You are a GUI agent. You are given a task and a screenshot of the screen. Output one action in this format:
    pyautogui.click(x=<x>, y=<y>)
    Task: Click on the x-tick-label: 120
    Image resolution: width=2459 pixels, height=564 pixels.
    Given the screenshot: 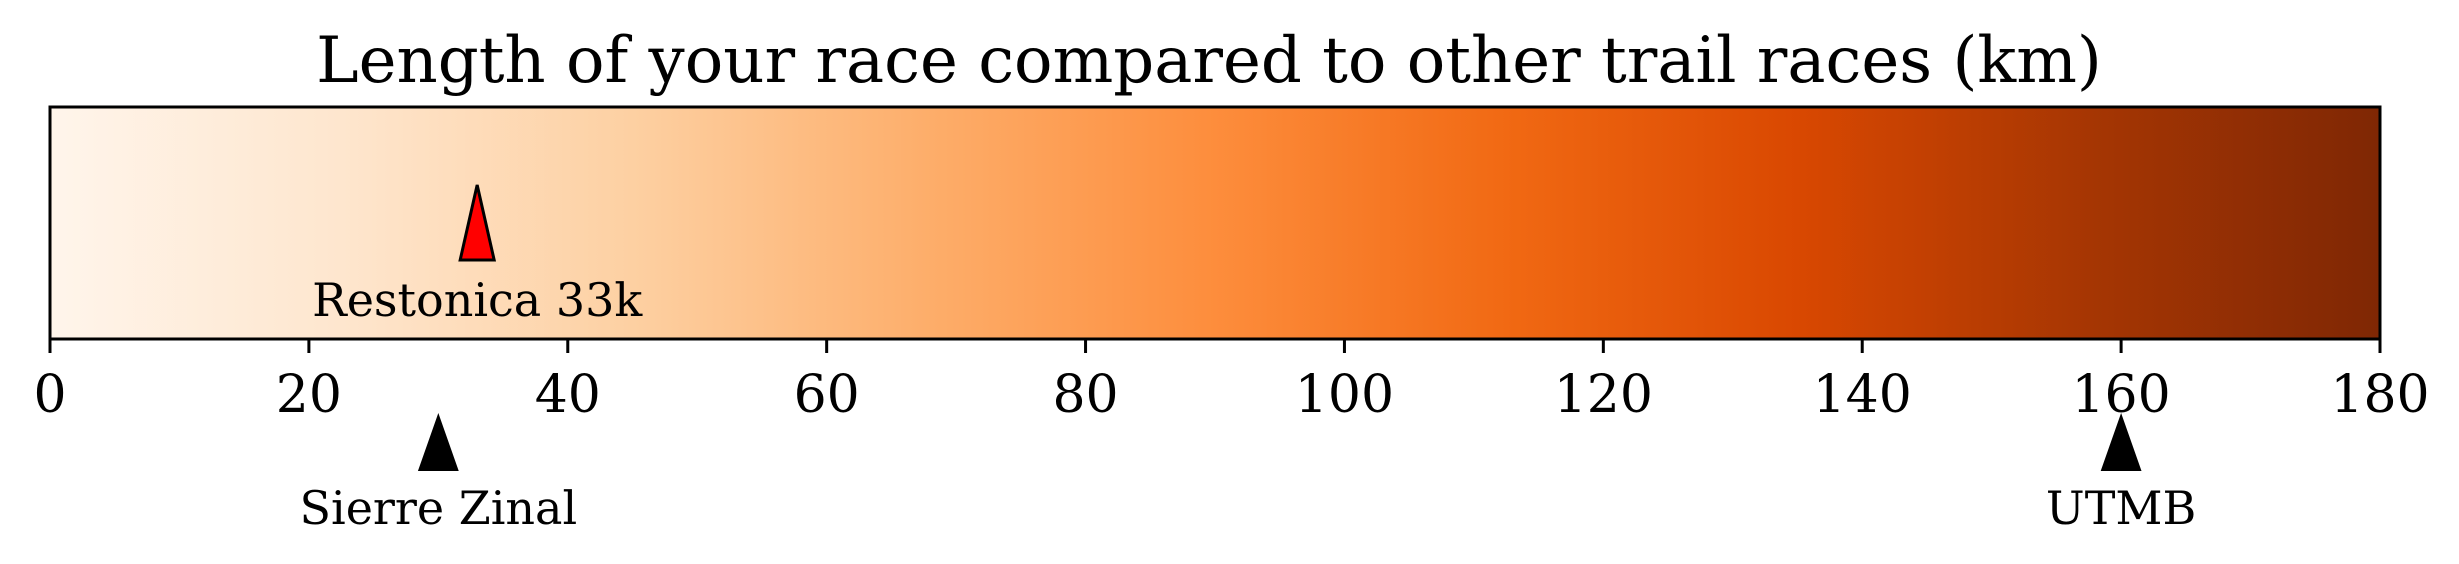 What is the action you would take?
    pyautogui.click(x=1603, y=395)
    